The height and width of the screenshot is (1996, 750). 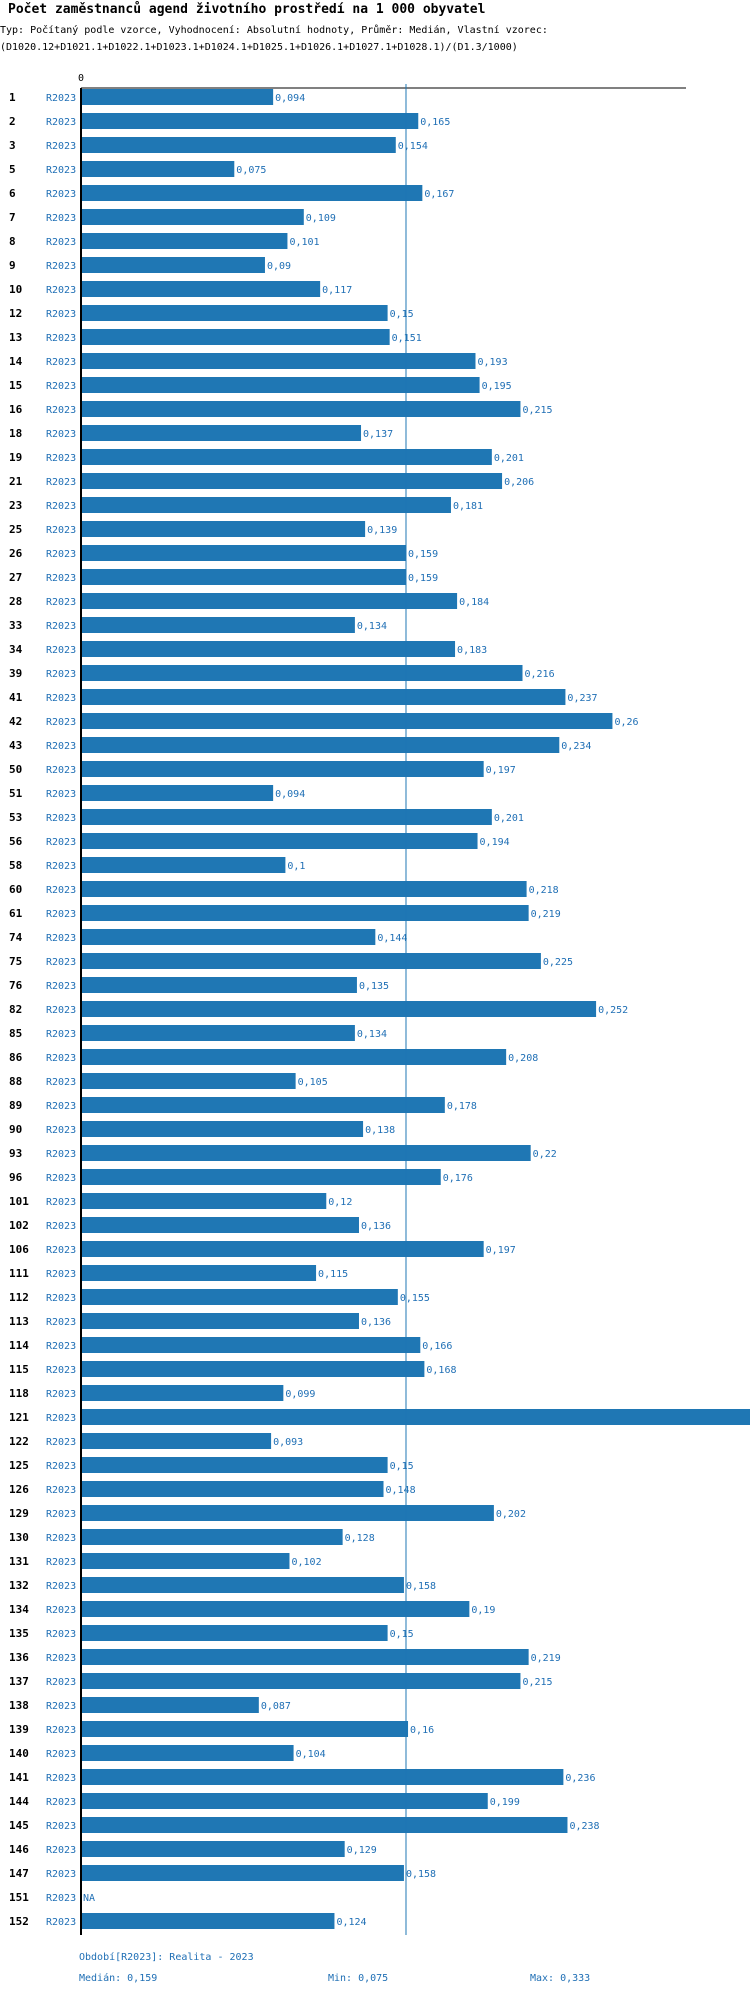 What do you see at coordinates (16, 553) in the screenshot?
I see `category-label: 26` at bounding box center [16, 553].